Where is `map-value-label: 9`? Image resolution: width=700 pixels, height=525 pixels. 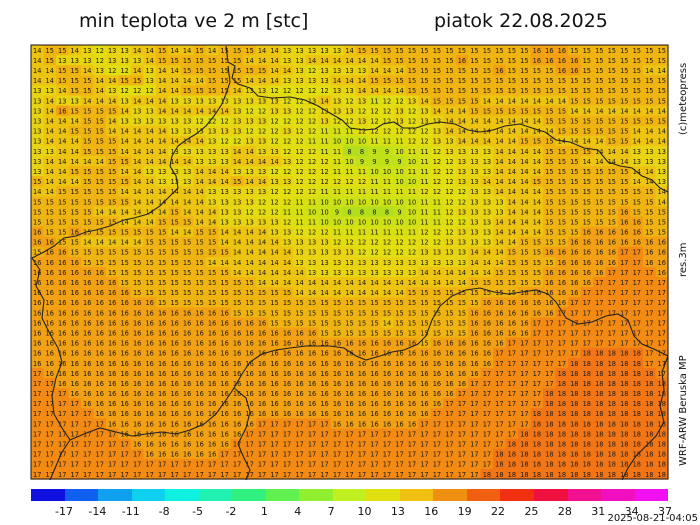
map-value-label: 9 is located at coordinates (374, 152).